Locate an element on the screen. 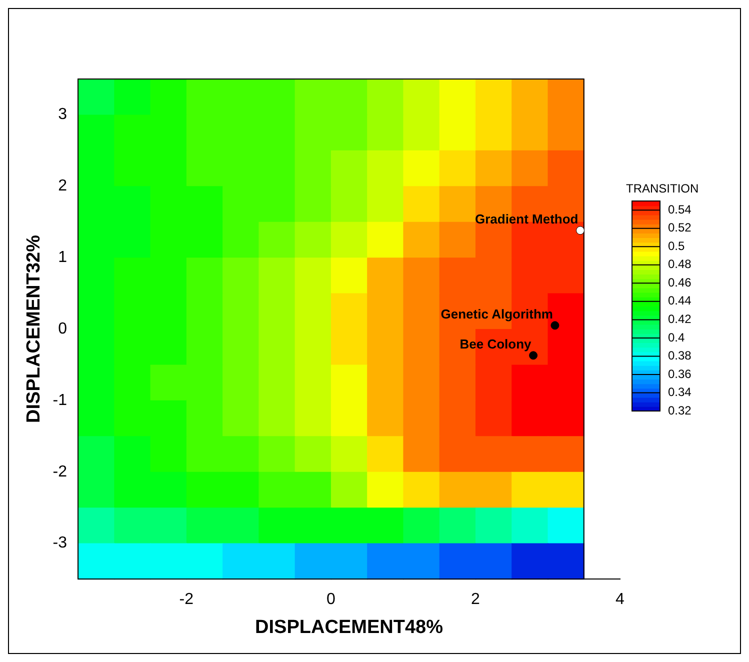  series-label: Bee Colony is located at coordinates (496, 344).